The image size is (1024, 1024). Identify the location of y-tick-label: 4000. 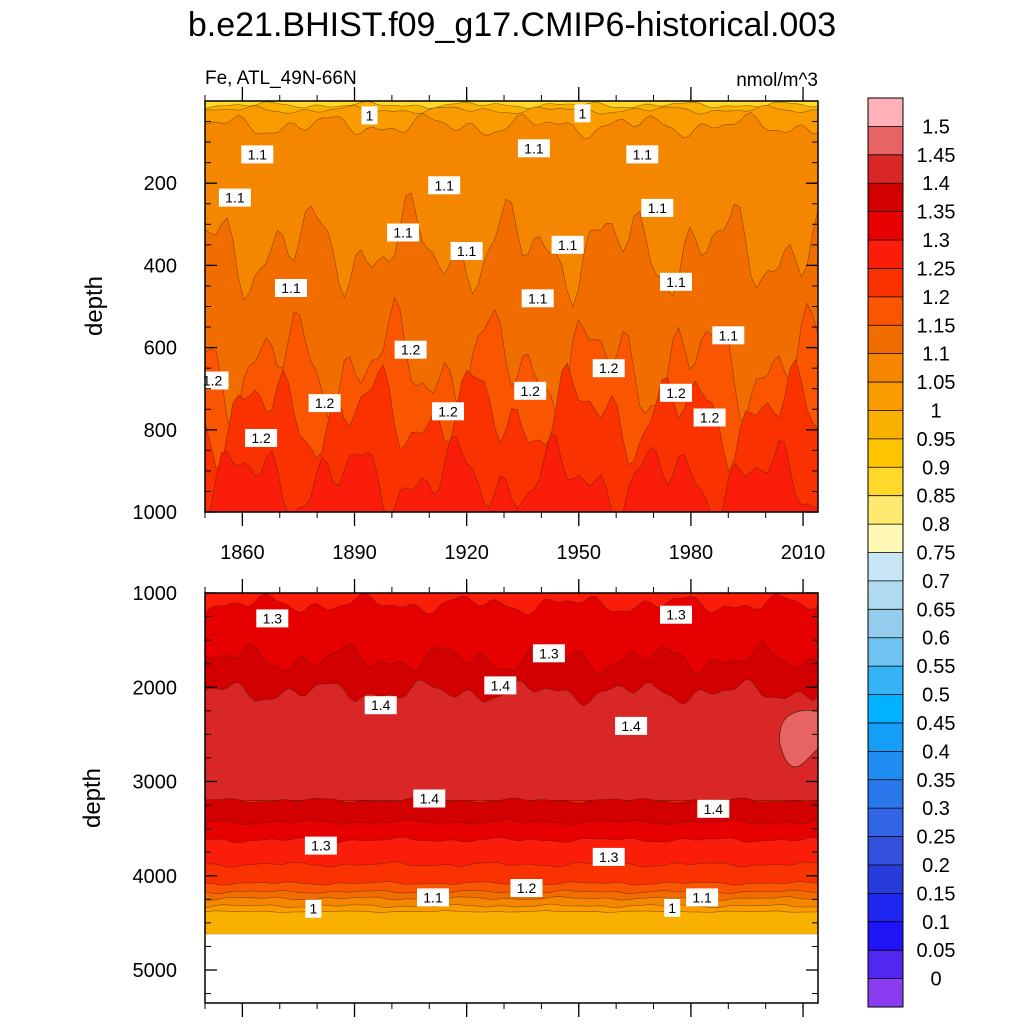
(155, 877).